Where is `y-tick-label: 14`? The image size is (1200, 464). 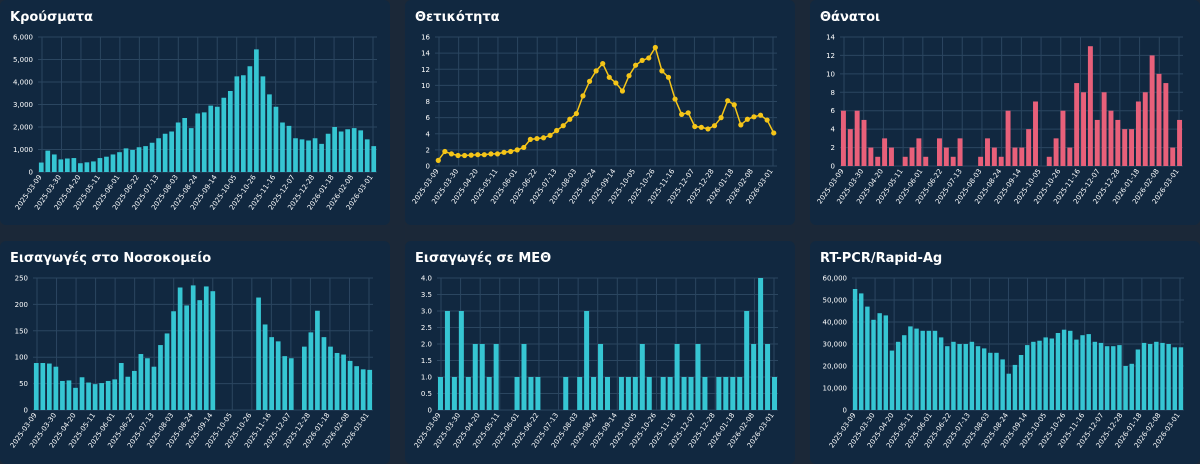
y-tick-label: 14 is located at coordinates (830, 38).